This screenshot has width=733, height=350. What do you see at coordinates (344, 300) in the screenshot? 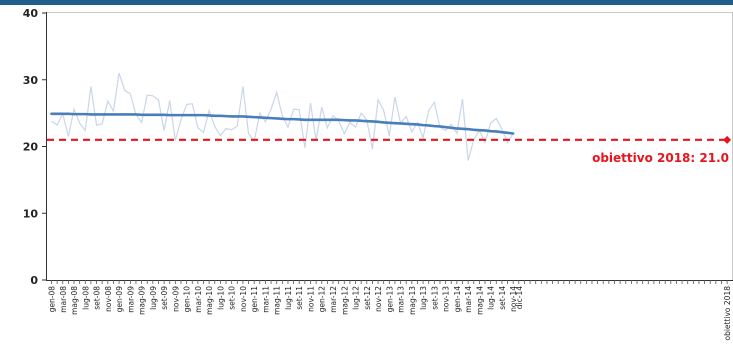
I see `x-tick-label: mag-12` at bounding box center [344, 300].